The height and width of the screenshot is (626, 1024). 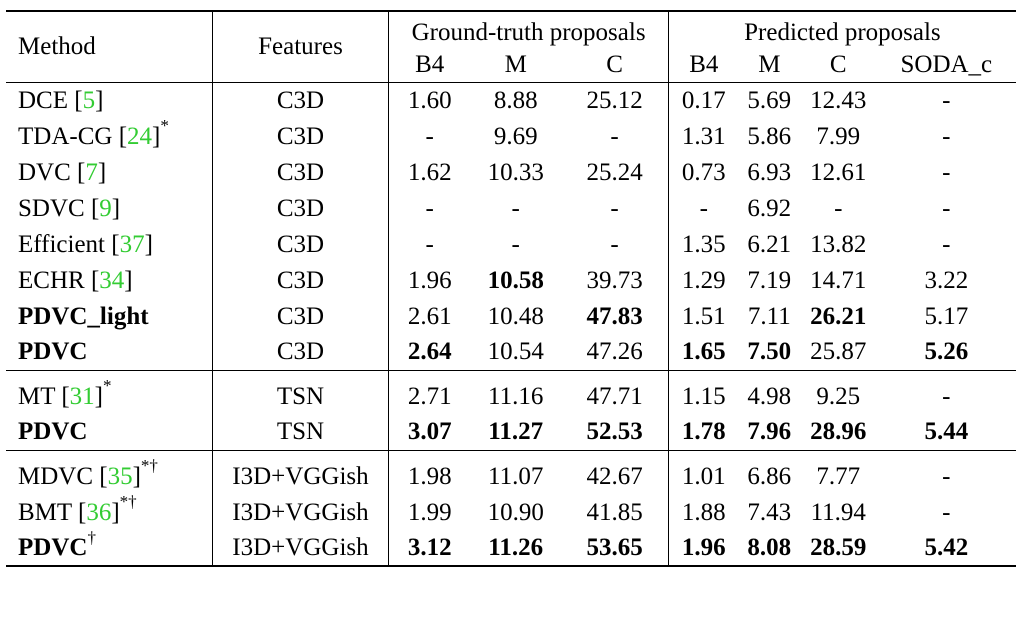 What do you see at coordinates (703, 244) in the screenshot?
I see `pred-b4-cell: 1.35` at bounding box center [703, 244].